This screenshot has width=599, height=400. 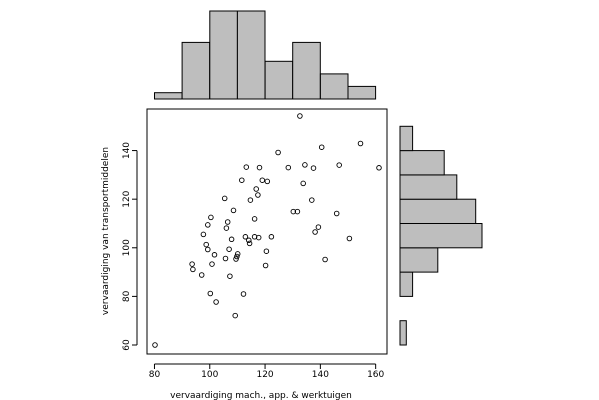 I want to click on x-tick-label: 120, so click(x=264, y=375).